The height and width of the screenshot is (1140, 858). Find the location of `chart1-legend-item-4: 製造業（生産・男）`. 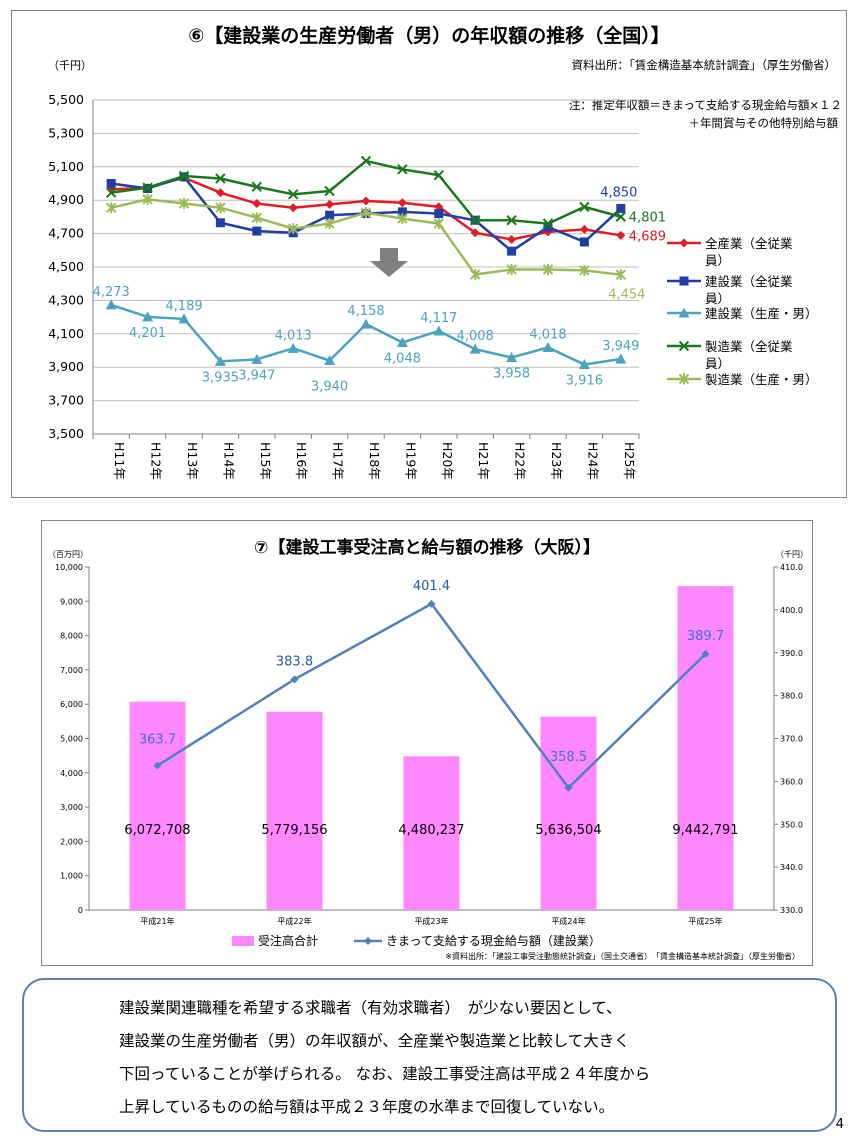

chart1-legend-item-4: 製造業（生産・男） is located at coordinates (742, 379).